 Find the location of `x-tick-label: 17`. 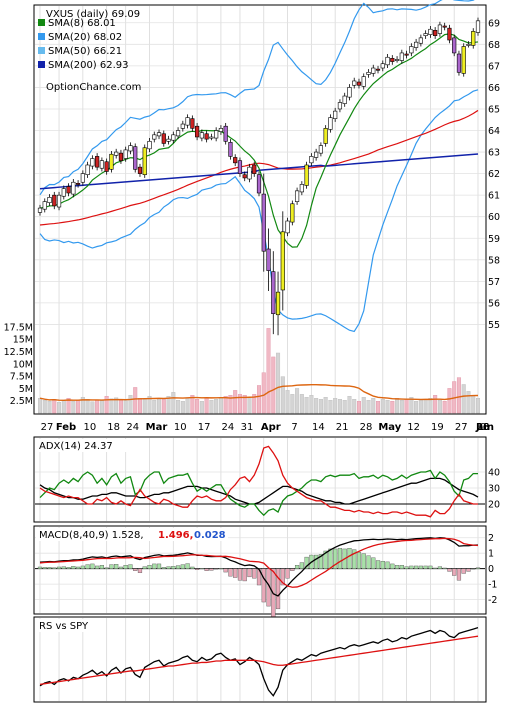

x-tick-label: 17 is located at coordinates (204, 427).